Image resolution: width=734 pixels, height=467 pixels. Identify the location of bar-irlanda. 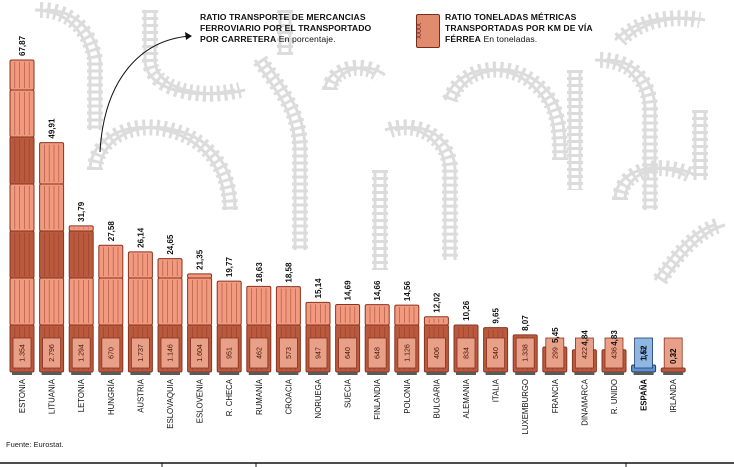
(673, 356).